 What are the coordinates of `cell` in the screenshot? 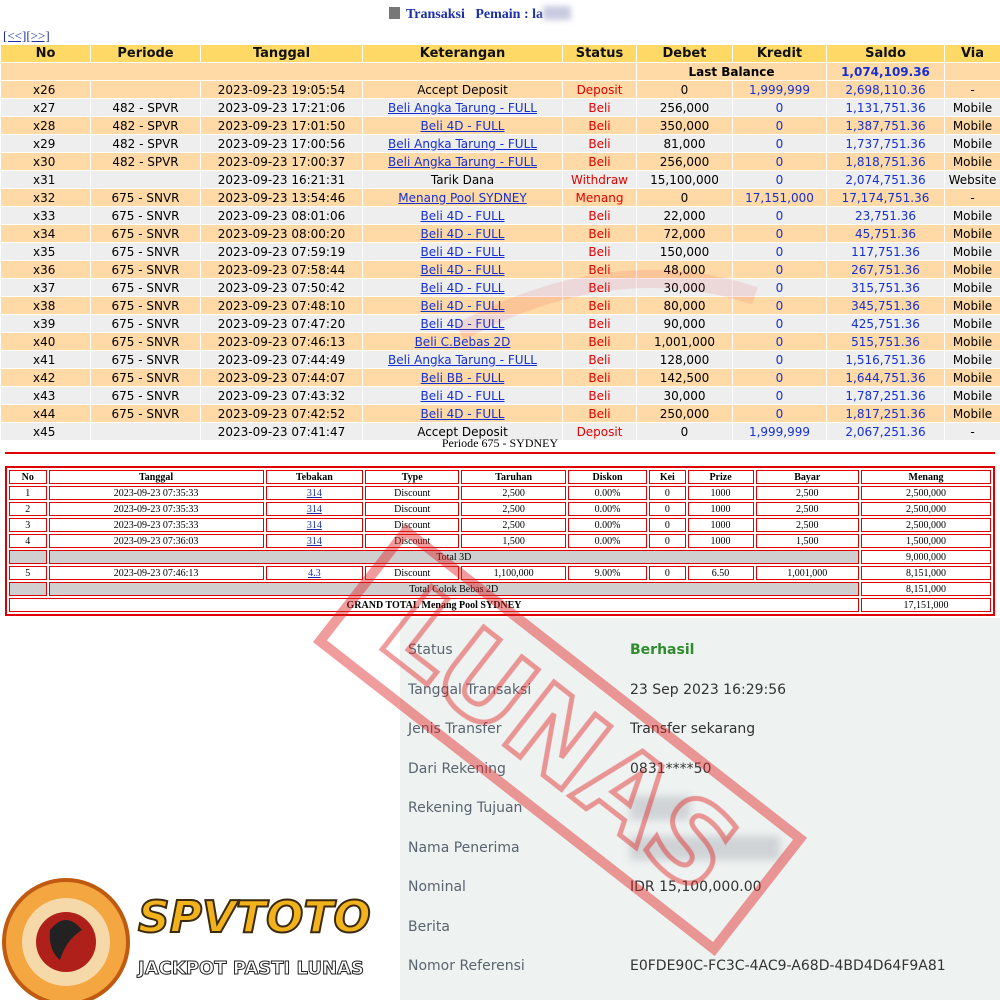 It's located at (145, 179).